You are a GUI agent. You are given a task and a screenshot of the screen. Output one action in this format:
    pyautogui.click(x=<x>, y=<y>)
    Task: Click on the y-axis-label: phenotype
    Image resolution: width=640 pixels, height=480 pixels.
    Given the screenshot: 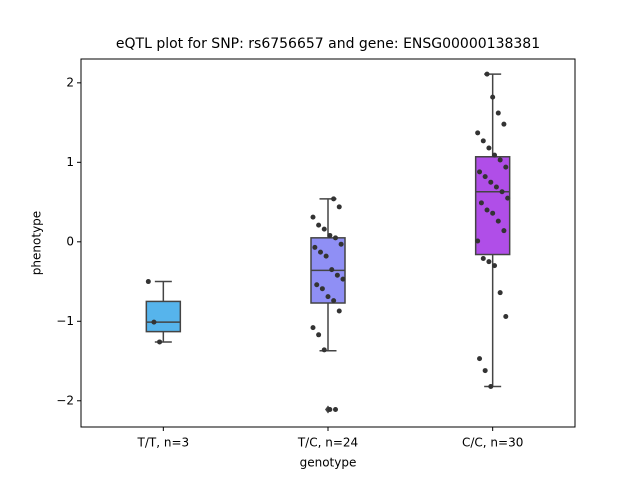 What is the action you would take?
    pyautogui.click(x=37, y=243)
    